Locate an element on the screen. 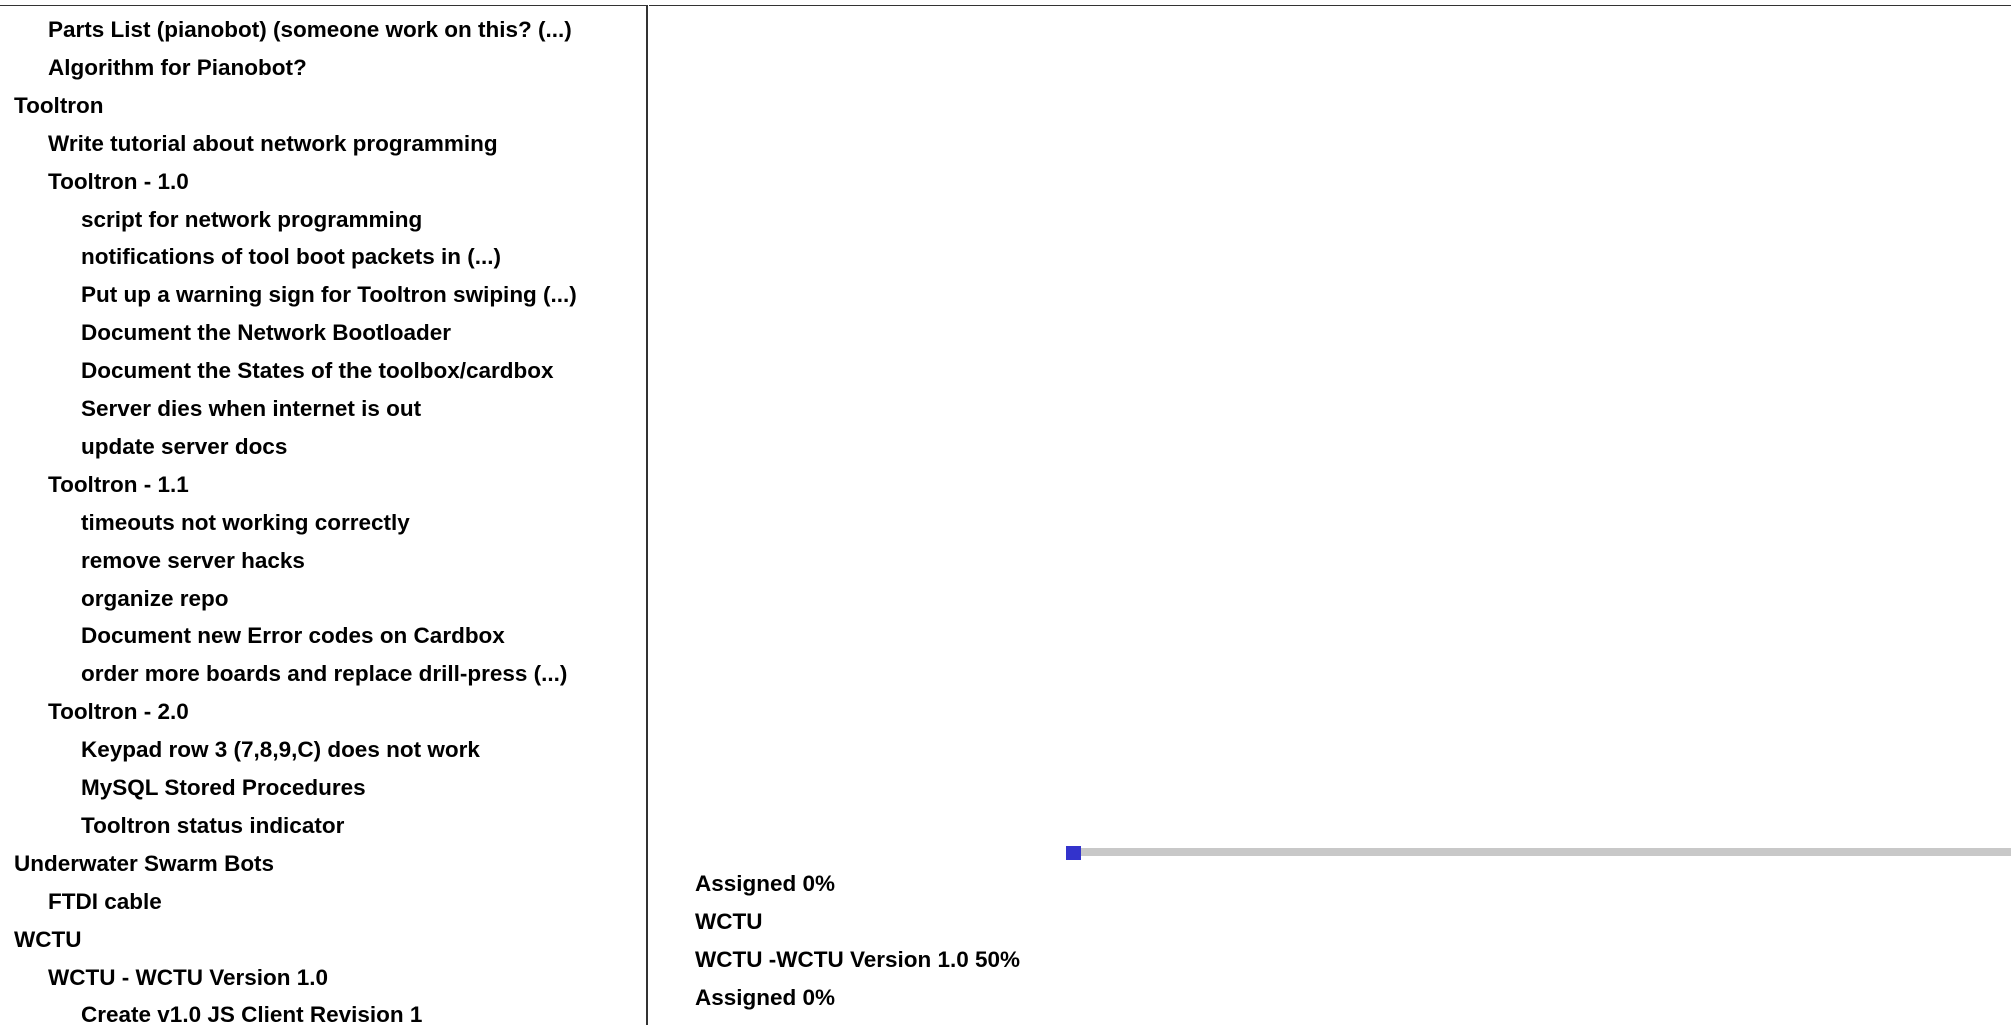 The height and width of the screenshot is (1025, 2011). tree-task-item: Create v1.0 JS Client Revision 1 is located at coordinates (252, 1013).